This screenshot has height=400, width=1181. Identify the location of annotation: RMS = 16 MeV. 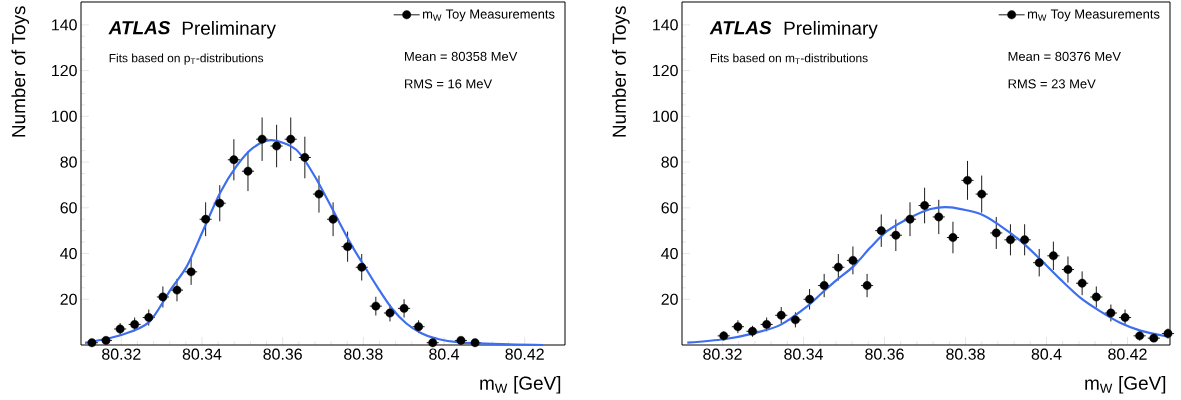
(449, 84).